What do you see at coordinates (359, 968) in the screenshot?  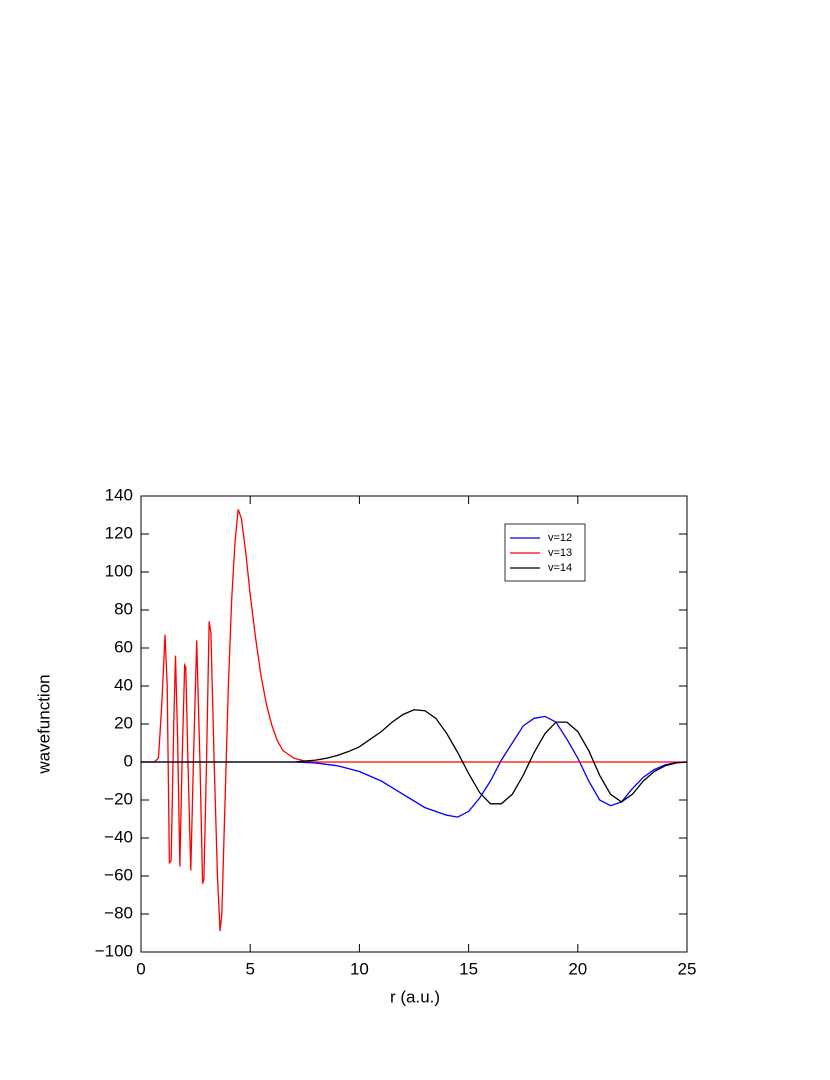 I see `x-tick-label: 10` at bounding box center [359, 968].